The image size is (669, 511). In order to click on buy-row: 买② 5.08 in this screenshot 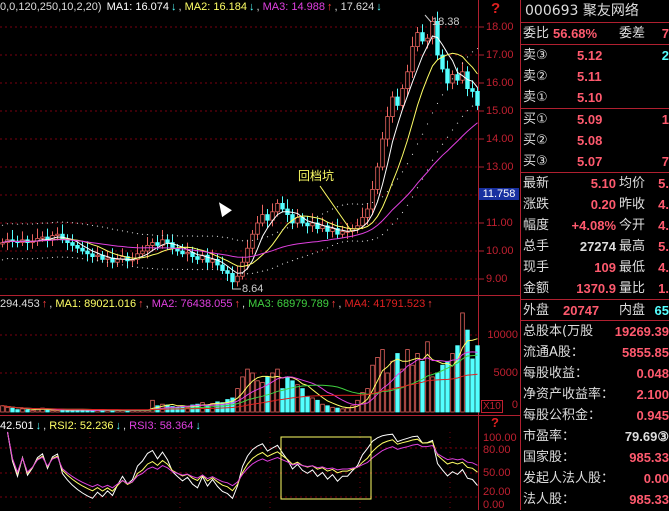, I will do `click(595, 140)`.